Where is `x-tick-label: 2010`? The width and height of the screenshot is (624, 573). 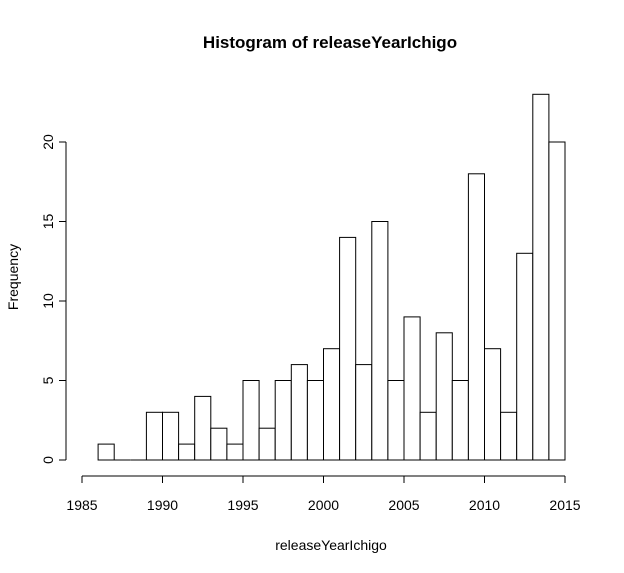
x-tick-label: 2010 is located at coordinates (484, 505).